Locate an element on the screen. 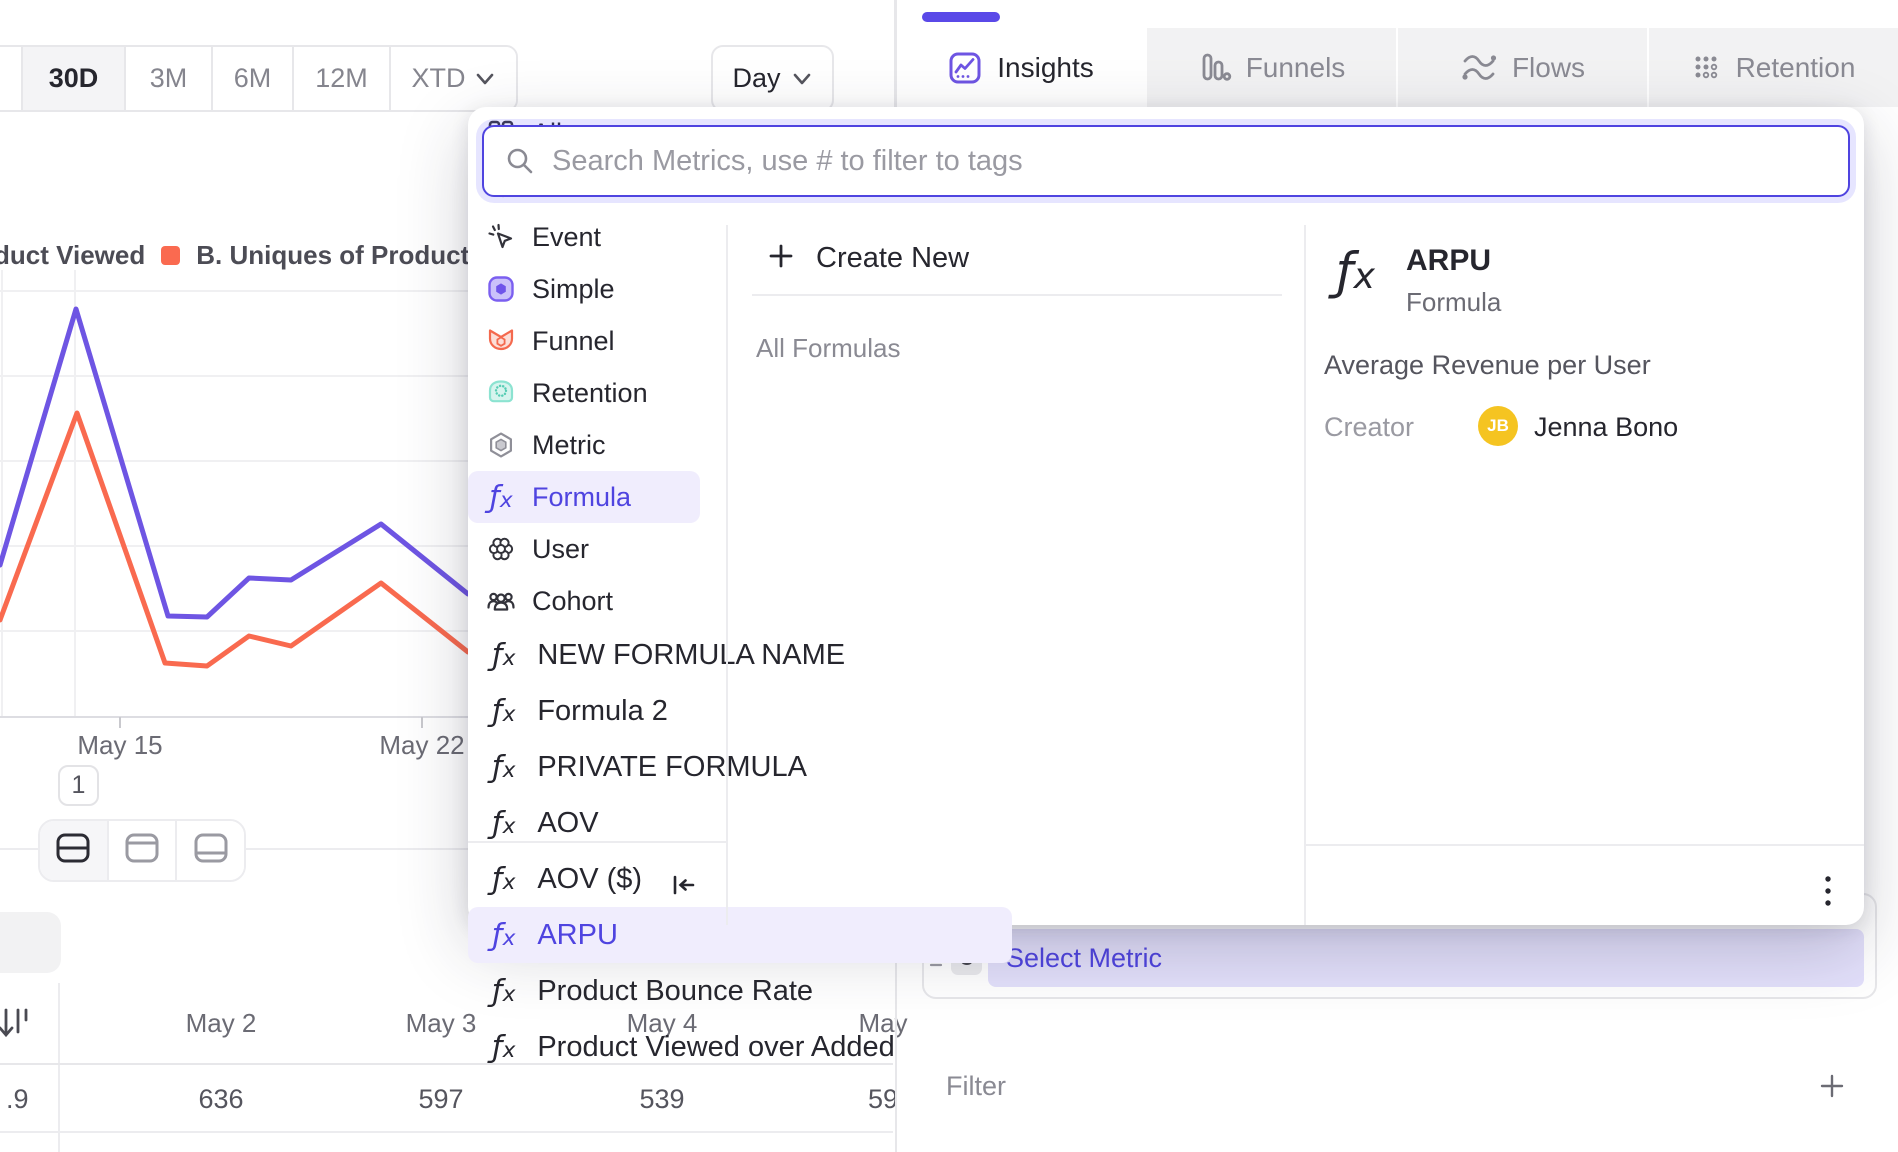 This screenshot has height=1152, width=1898. range-button-xtd: XTD is located at coordinates (453, 78).